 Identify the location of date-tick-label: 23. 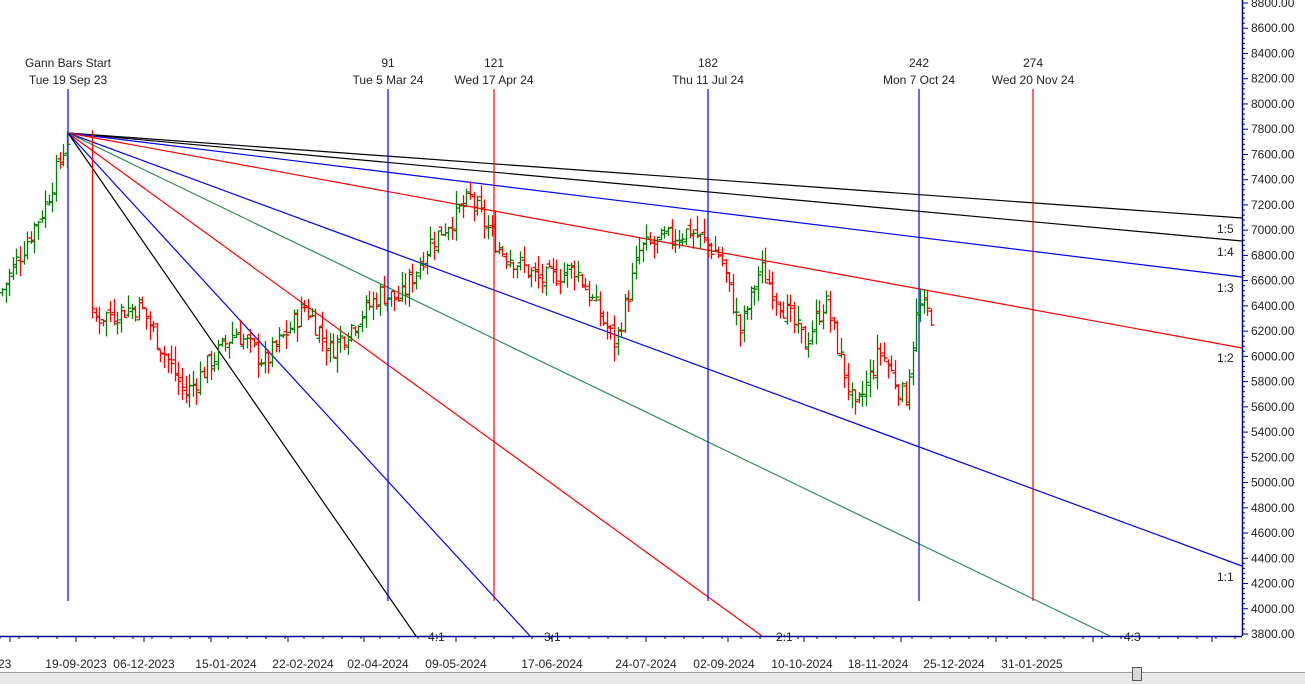
(6, 664).